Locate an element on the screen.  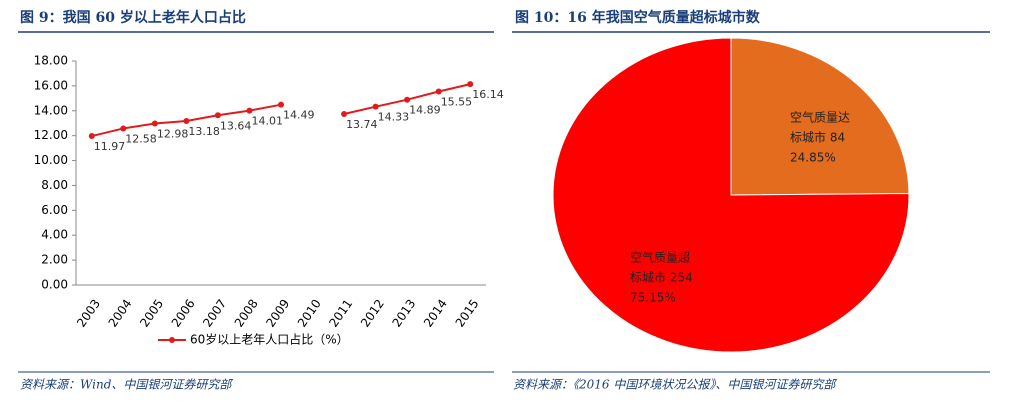
y-tick-label: 8.00 is located at coordinates (54, 185).